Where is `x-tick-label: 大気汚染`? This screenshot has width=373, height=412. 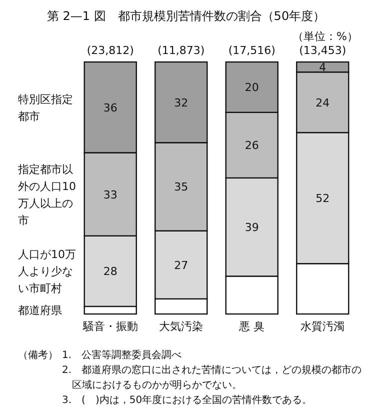
x-tick-label: 大気汚染 is located at coordinates (181, 326).